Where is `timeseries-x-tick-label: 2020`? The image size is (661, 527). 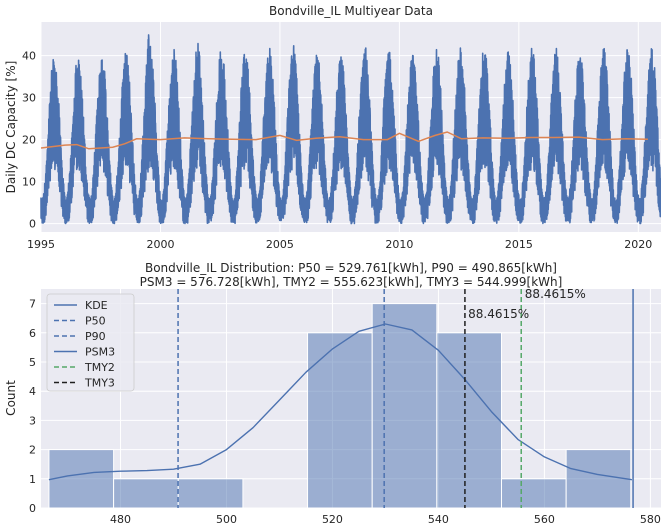 timeseries-x-tick-label: 2020 is located at coordinates (638, 244).